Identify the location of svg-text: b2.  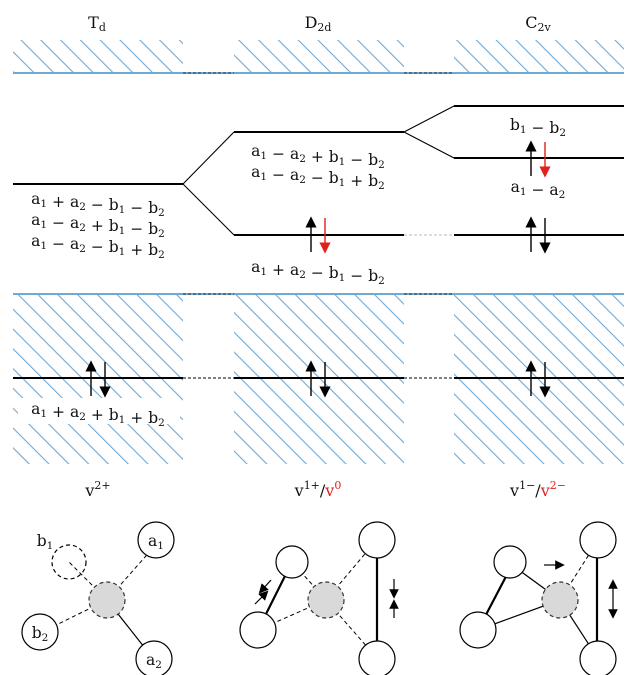
(40, 634).